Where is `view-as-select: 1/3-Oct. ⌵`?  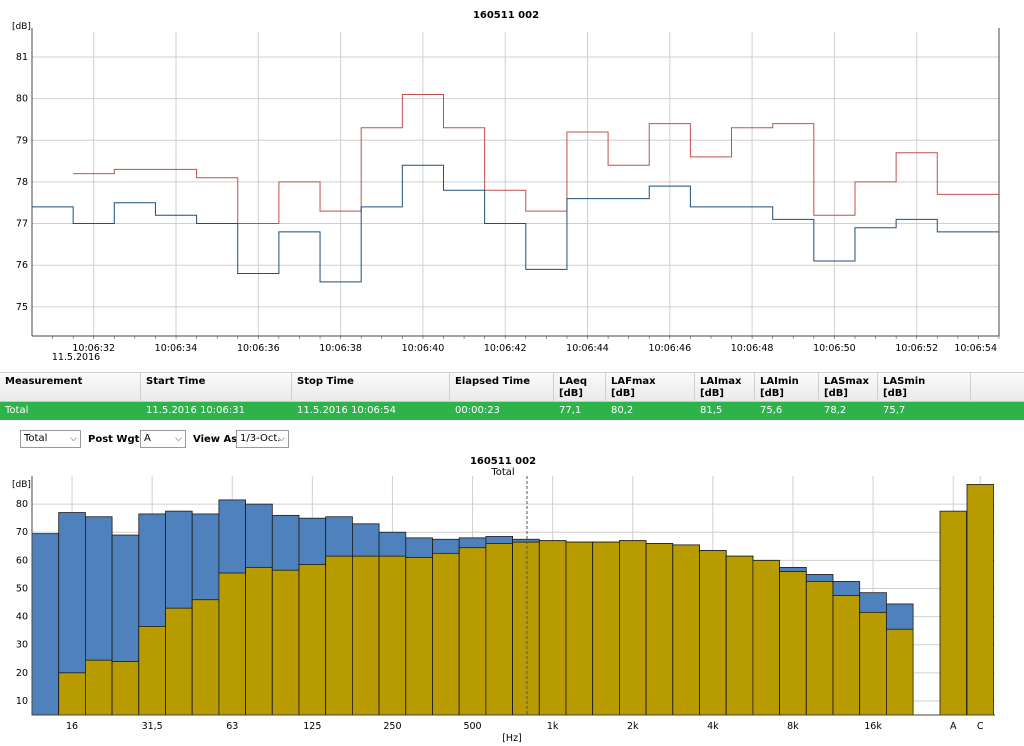 view-as-select: 1/3-Oct. ⌵ is located at coordinates (262, 439).